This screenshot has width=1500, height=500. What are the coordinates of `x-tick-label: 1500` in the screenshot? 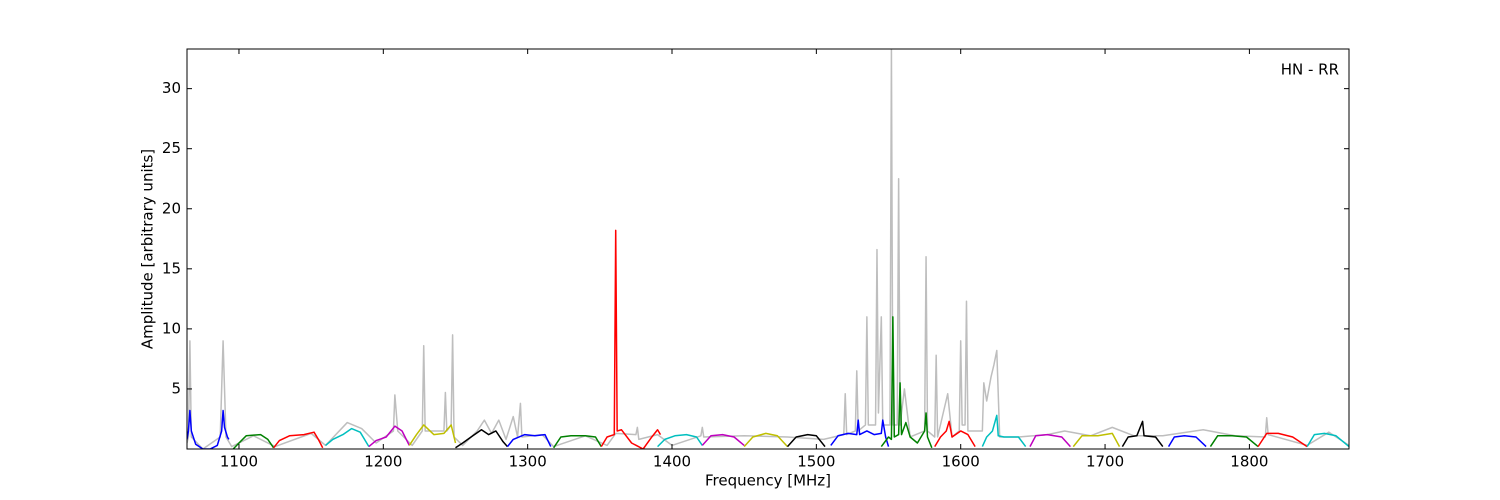 It's located at (816, 462).